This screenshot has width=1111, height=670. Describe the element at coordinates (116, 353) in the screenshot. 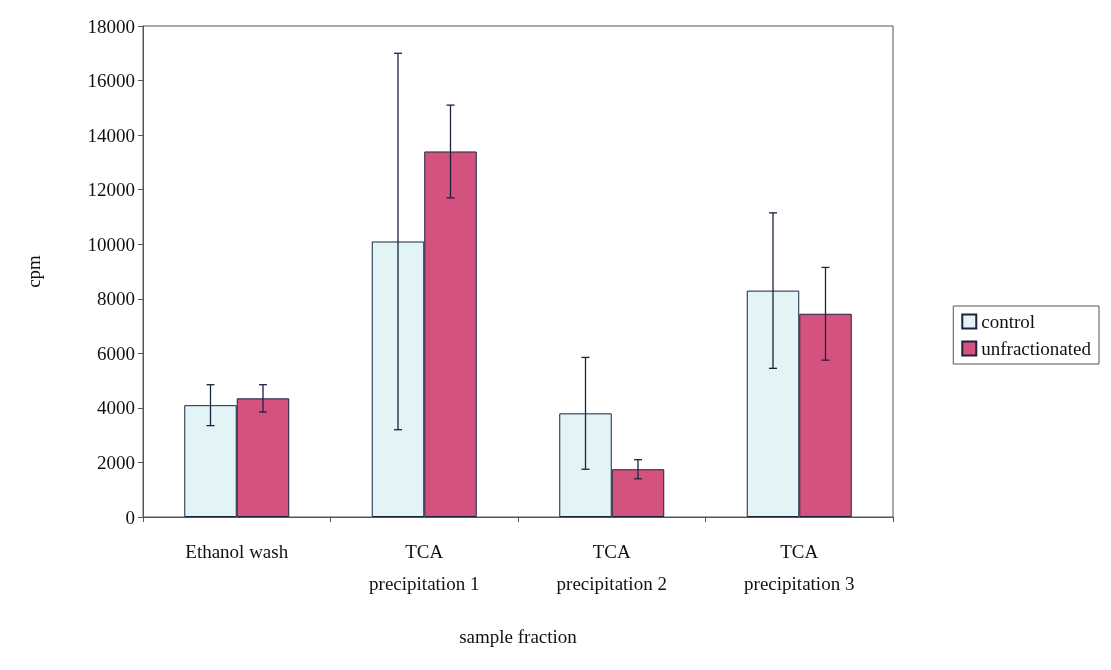

I see `y-tick-label: 6000` at that location.